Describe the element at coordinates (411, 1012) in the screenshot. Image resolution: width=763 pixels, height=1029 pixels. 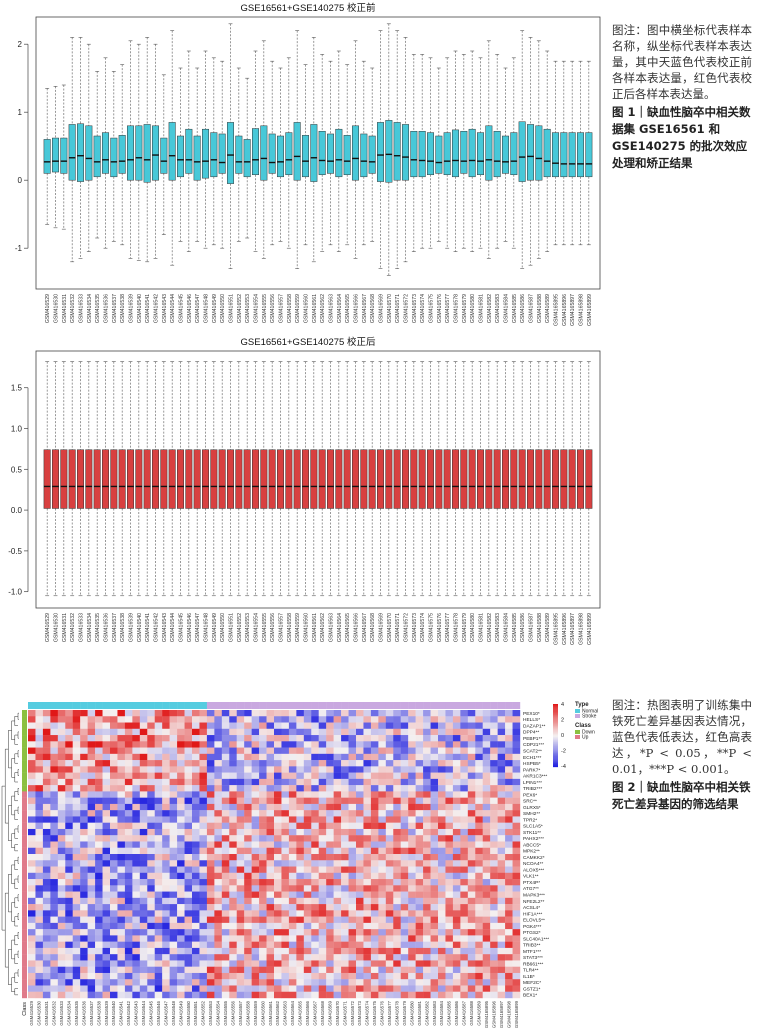
I see `heatmap-sample-label: GSM416580` at that location.